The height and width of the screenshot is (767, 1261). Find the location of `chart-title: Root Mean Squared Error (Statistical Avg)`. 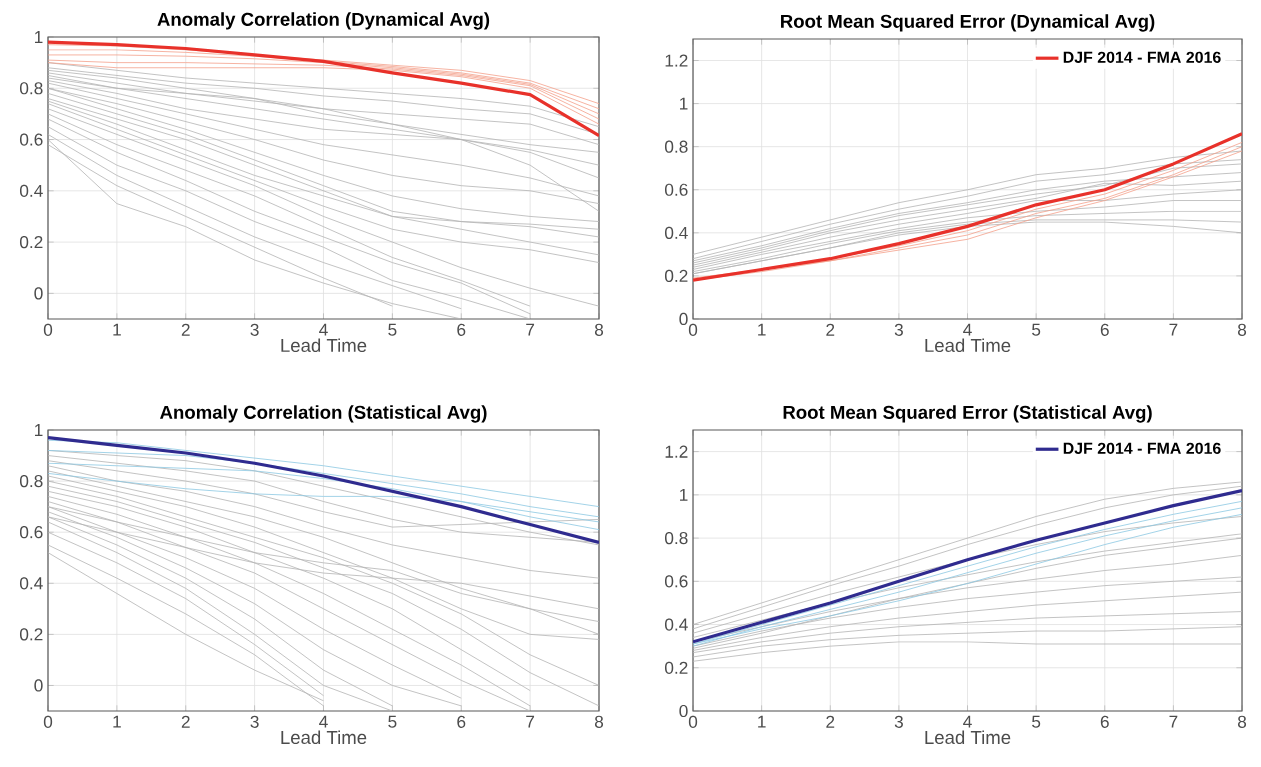

chart-title: Root Mean Squared Error (Statistical Avg) is located at coordinates (967, 414).